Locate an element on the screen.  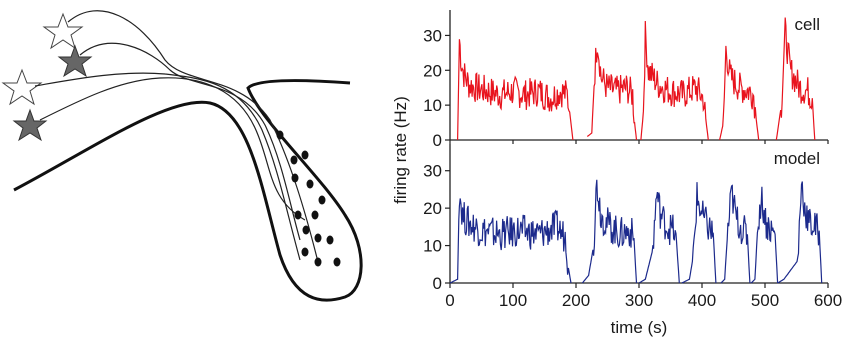
x-tick-label: 100 is located at coordinates (513, 300).